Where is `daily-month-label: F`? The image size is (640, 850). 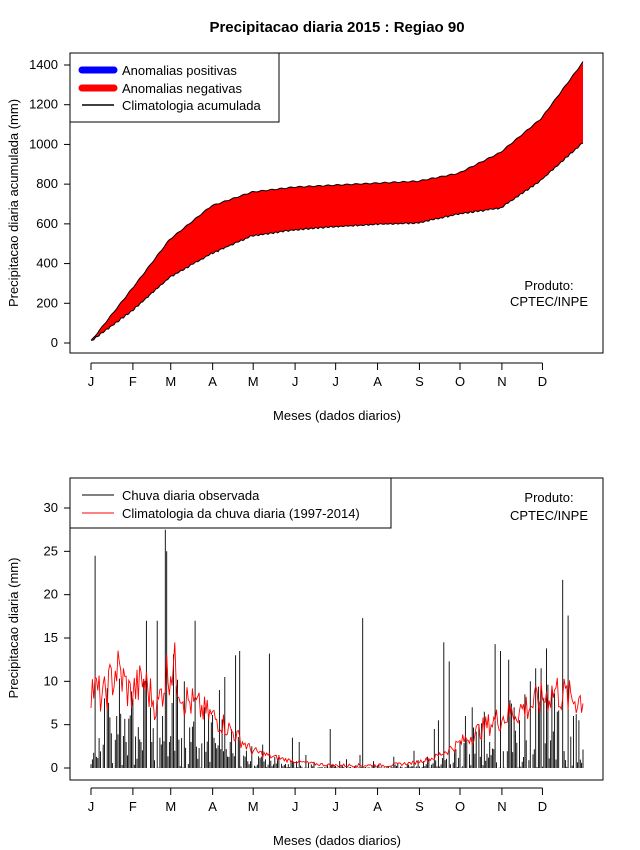 daily-month-label: F is located at coordinates (133, 806).